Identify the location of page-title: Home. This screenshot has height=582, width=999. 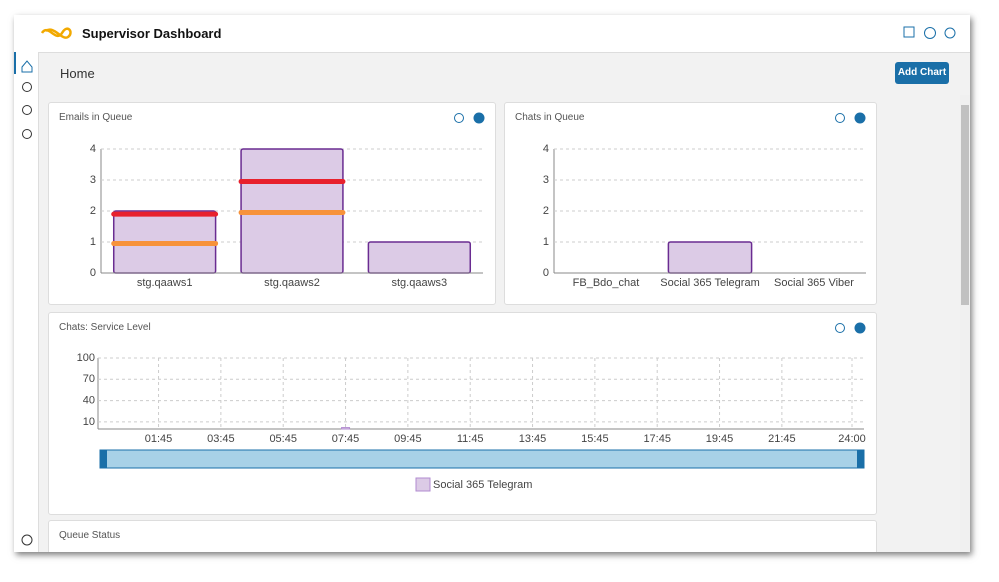
(77, 73).